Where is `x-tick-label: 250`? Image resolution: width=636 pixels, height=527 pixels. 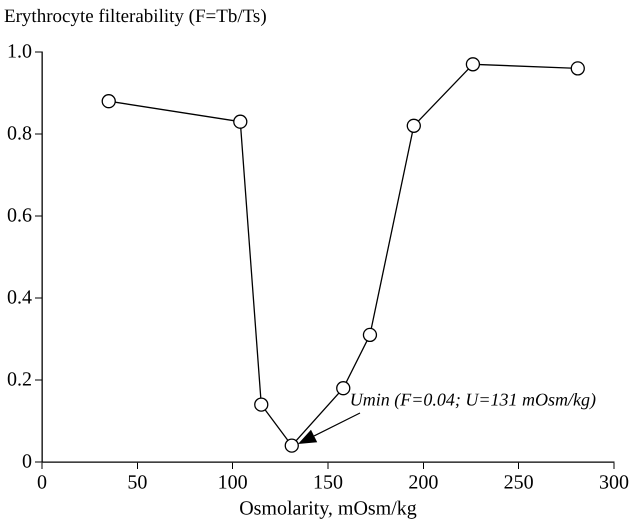 x-tick-label: 250 is located at coordinates (519, 482).